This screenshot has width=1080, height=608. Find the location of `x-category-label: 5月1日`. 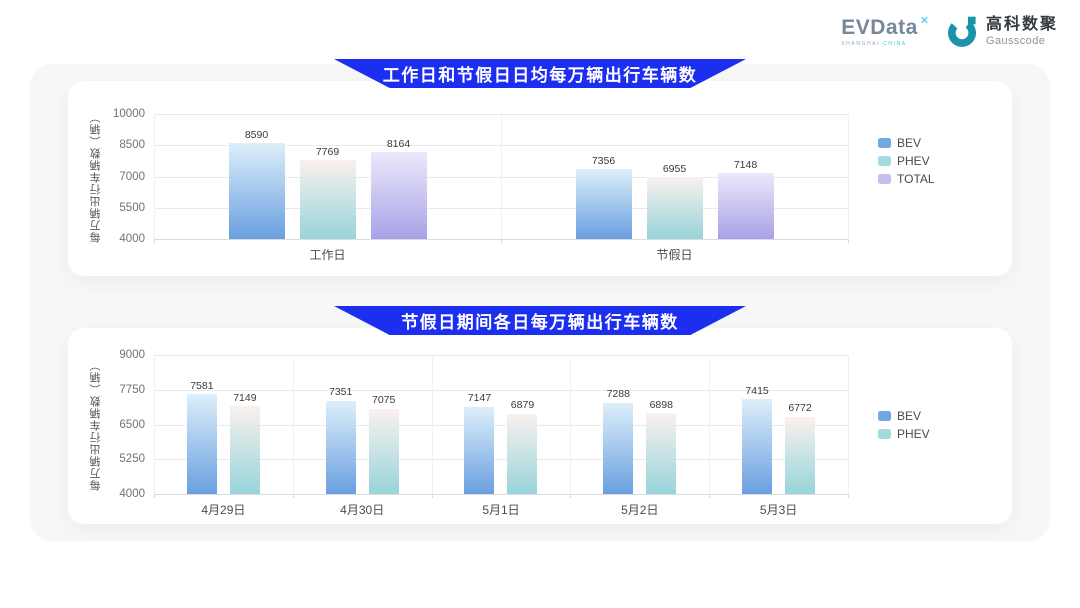

x-category-label: 5月1日 is located at coordinates (501, 510).